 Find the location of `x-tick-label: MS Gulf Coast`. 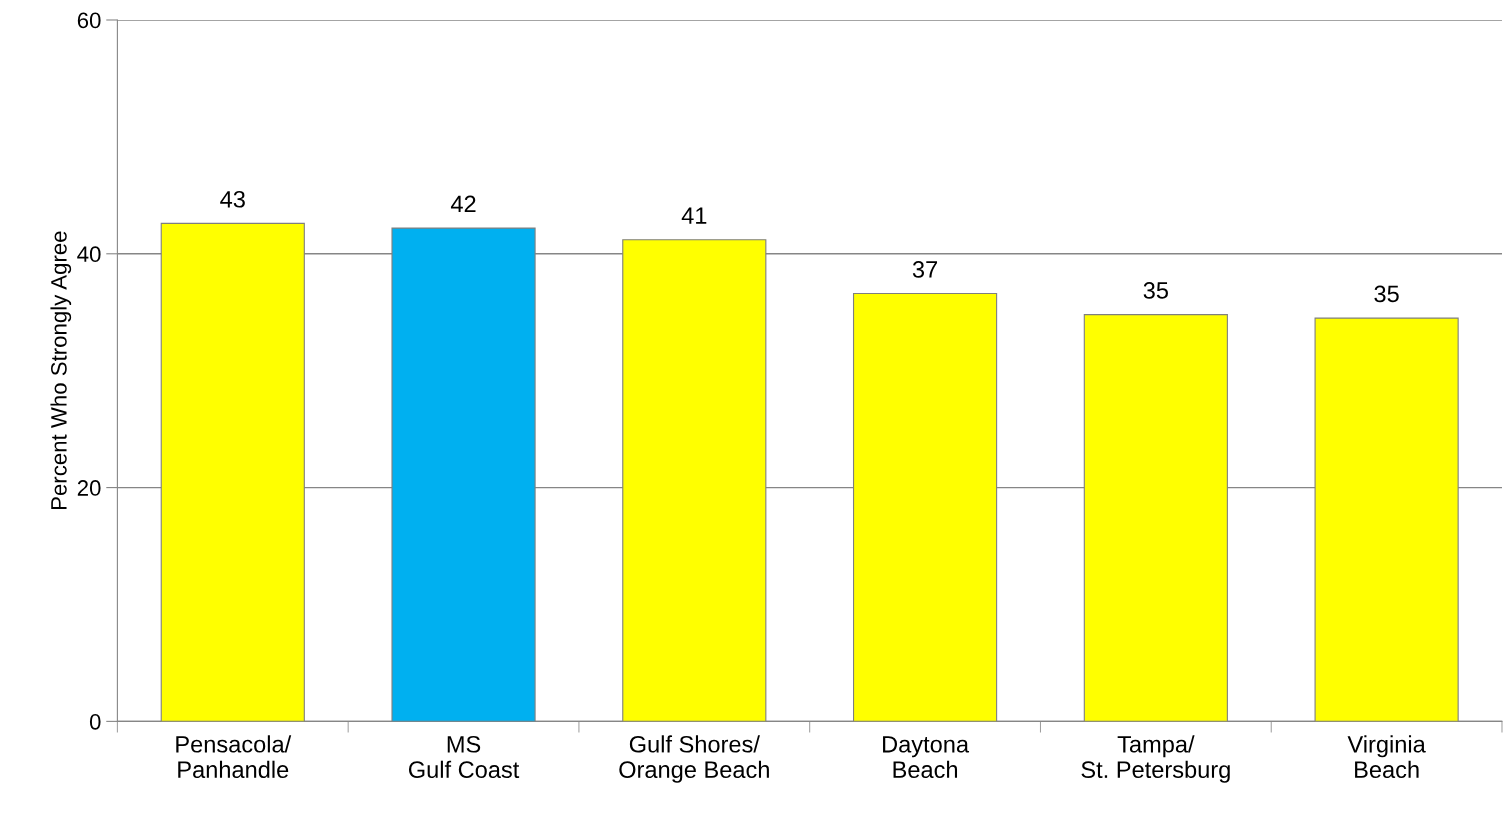

x-tick-label: MS Gulf Coast is located at coordinates (464, 757).